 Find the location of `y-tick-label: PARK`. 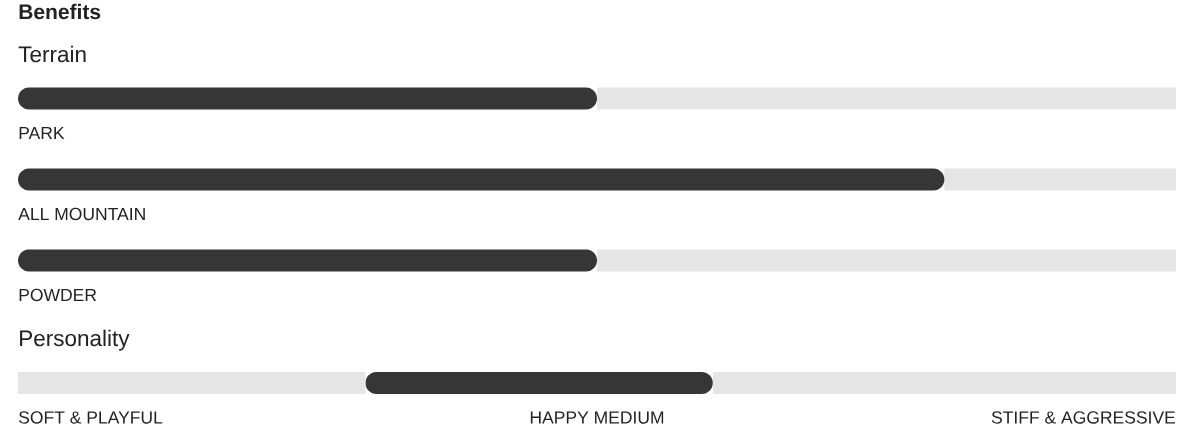

y-tick-label: PARK is located at coordinates (42, 132).